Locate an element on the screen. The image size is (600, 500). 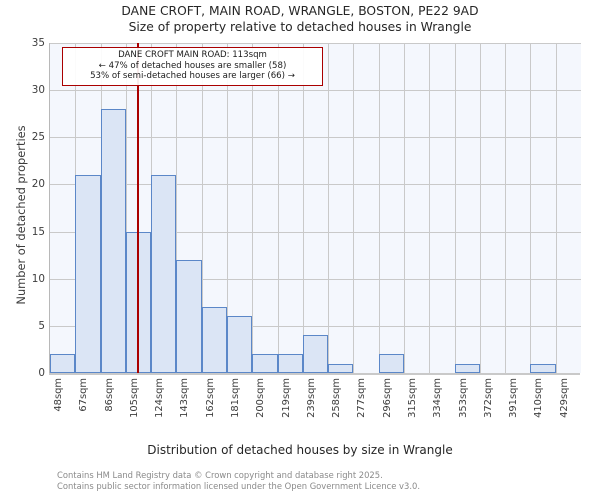
y-tick-label: 10 is located at coordinates (38, 278).